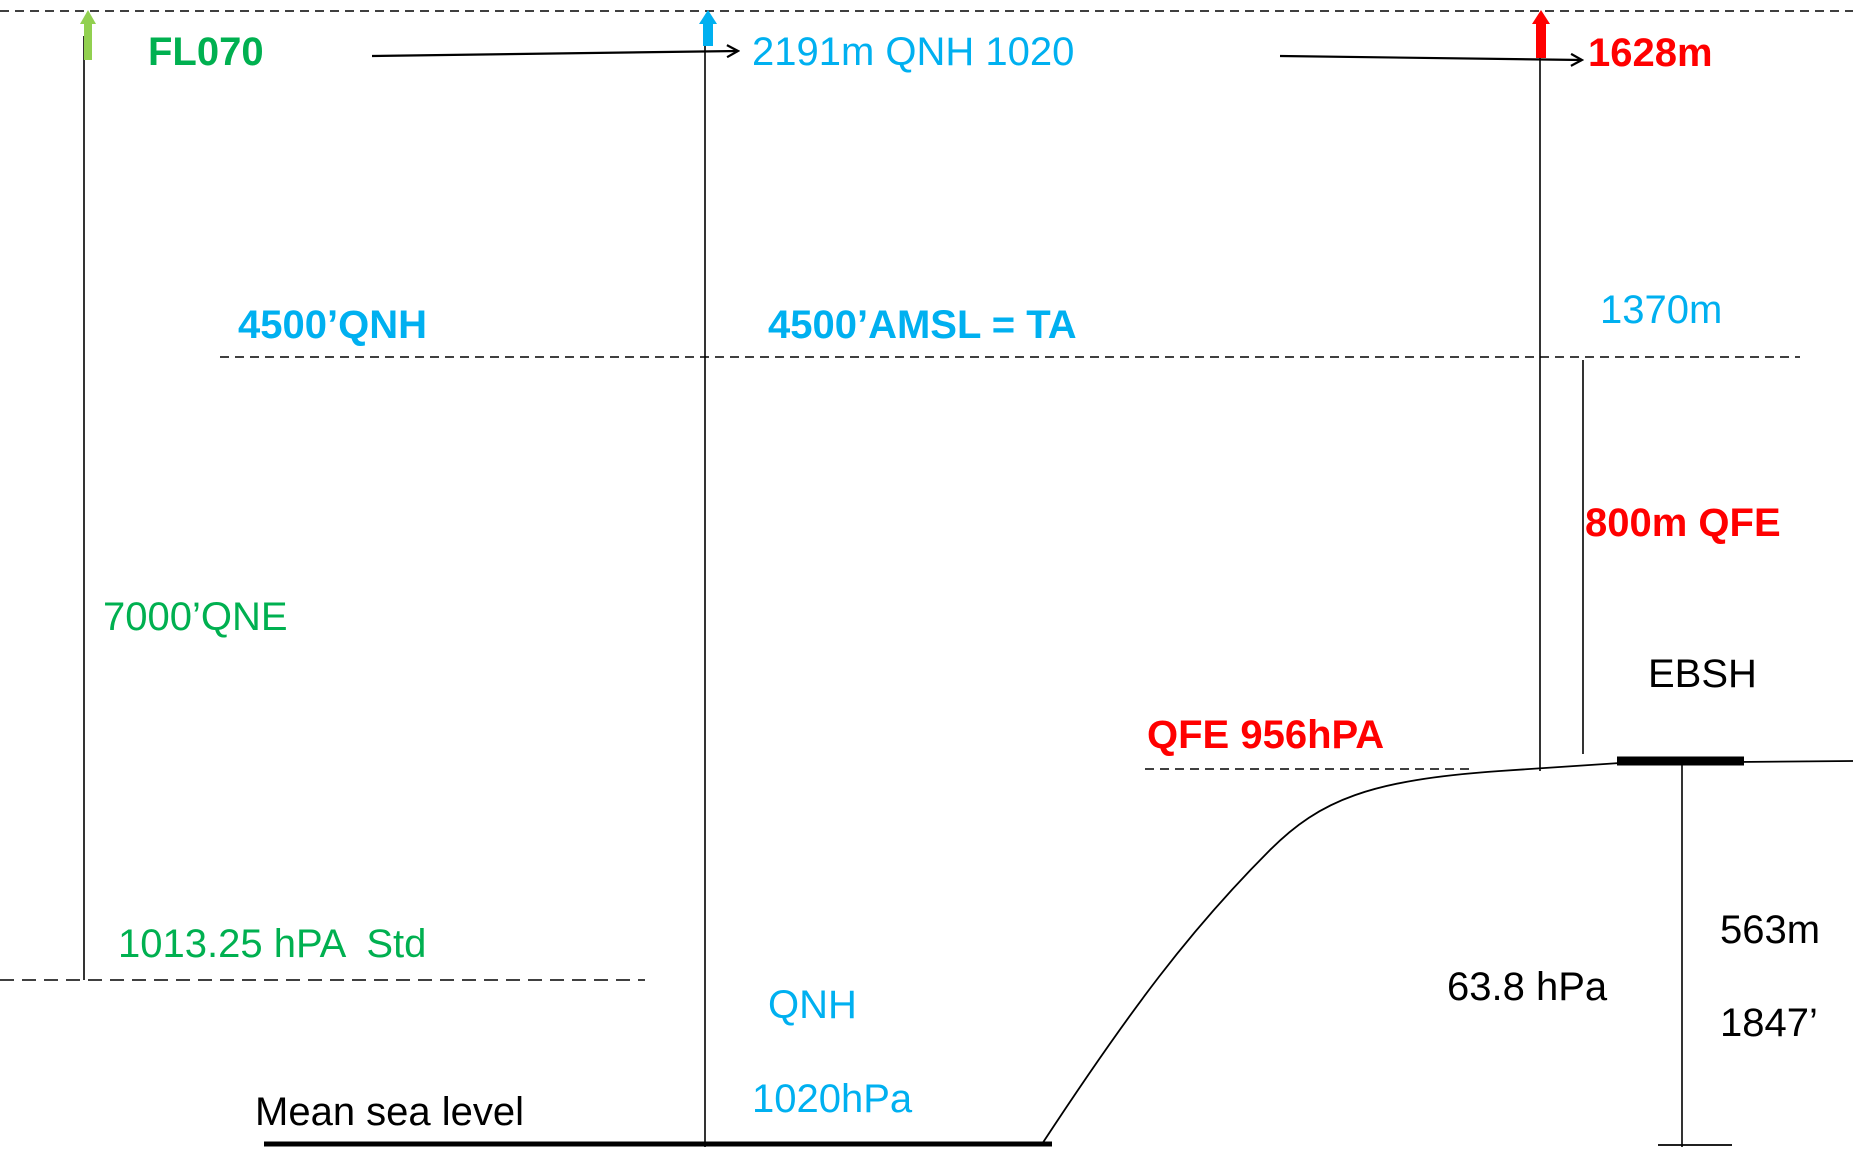  What do you see at coordinates (708, 28) in the screenshot?
I see `qnh-up-arrow-icon` at bounding box center [708, 28].